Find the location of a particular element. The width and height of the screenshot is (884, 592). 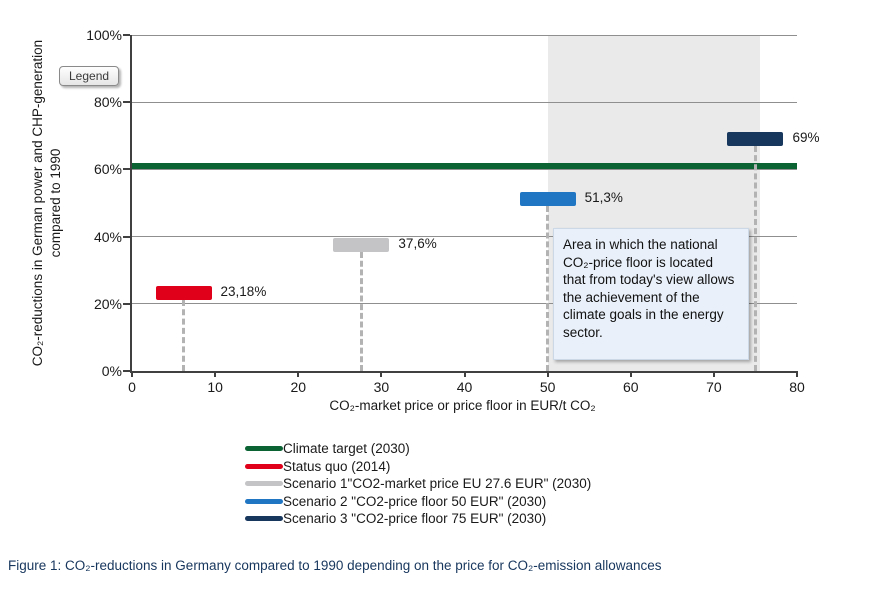

y-axis-tick-label: 100% is located at coordinates (104, 35).